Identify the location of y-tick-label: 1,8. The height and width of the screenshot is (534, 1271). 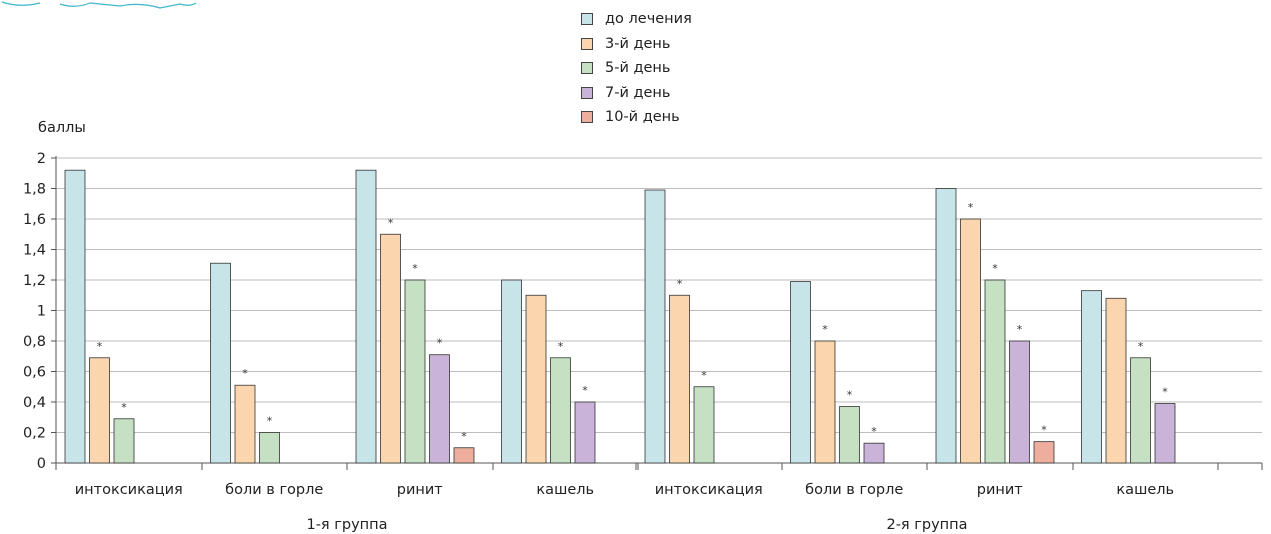
(34, 190).